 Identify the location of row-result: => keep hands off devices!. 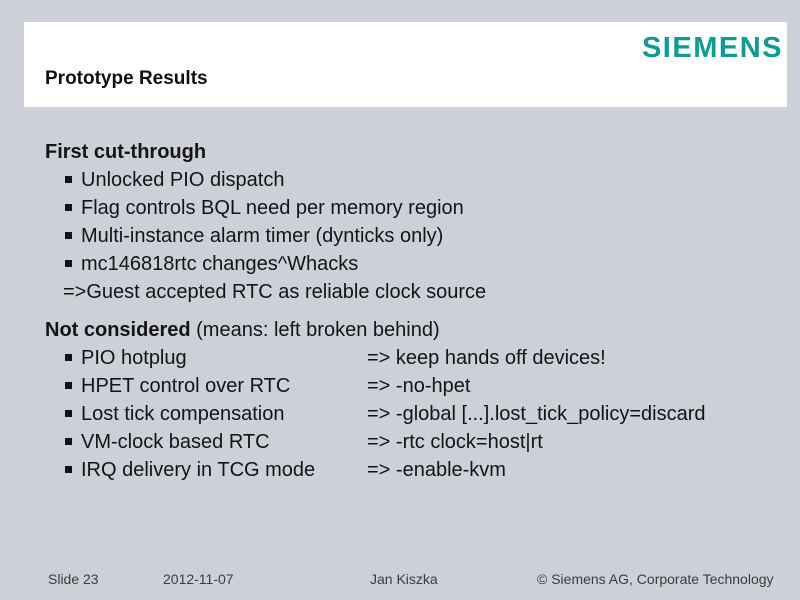
(486, 358).